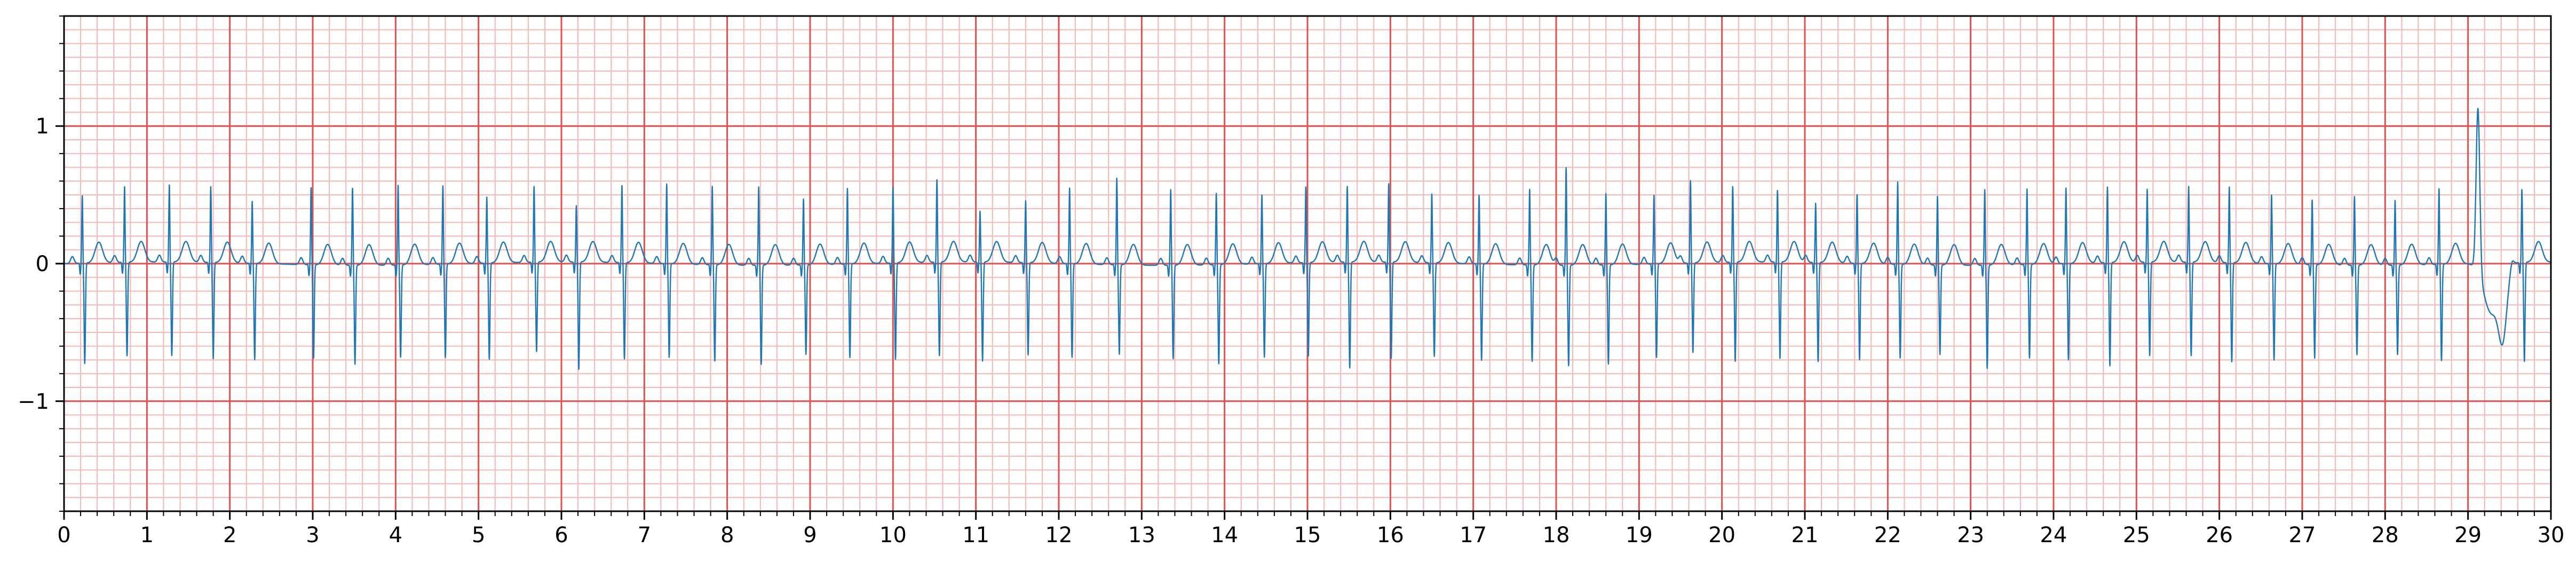  Describe the element at coordinates (229, 535) in the screenshot. I see `x-tick-label: 2` at that location.